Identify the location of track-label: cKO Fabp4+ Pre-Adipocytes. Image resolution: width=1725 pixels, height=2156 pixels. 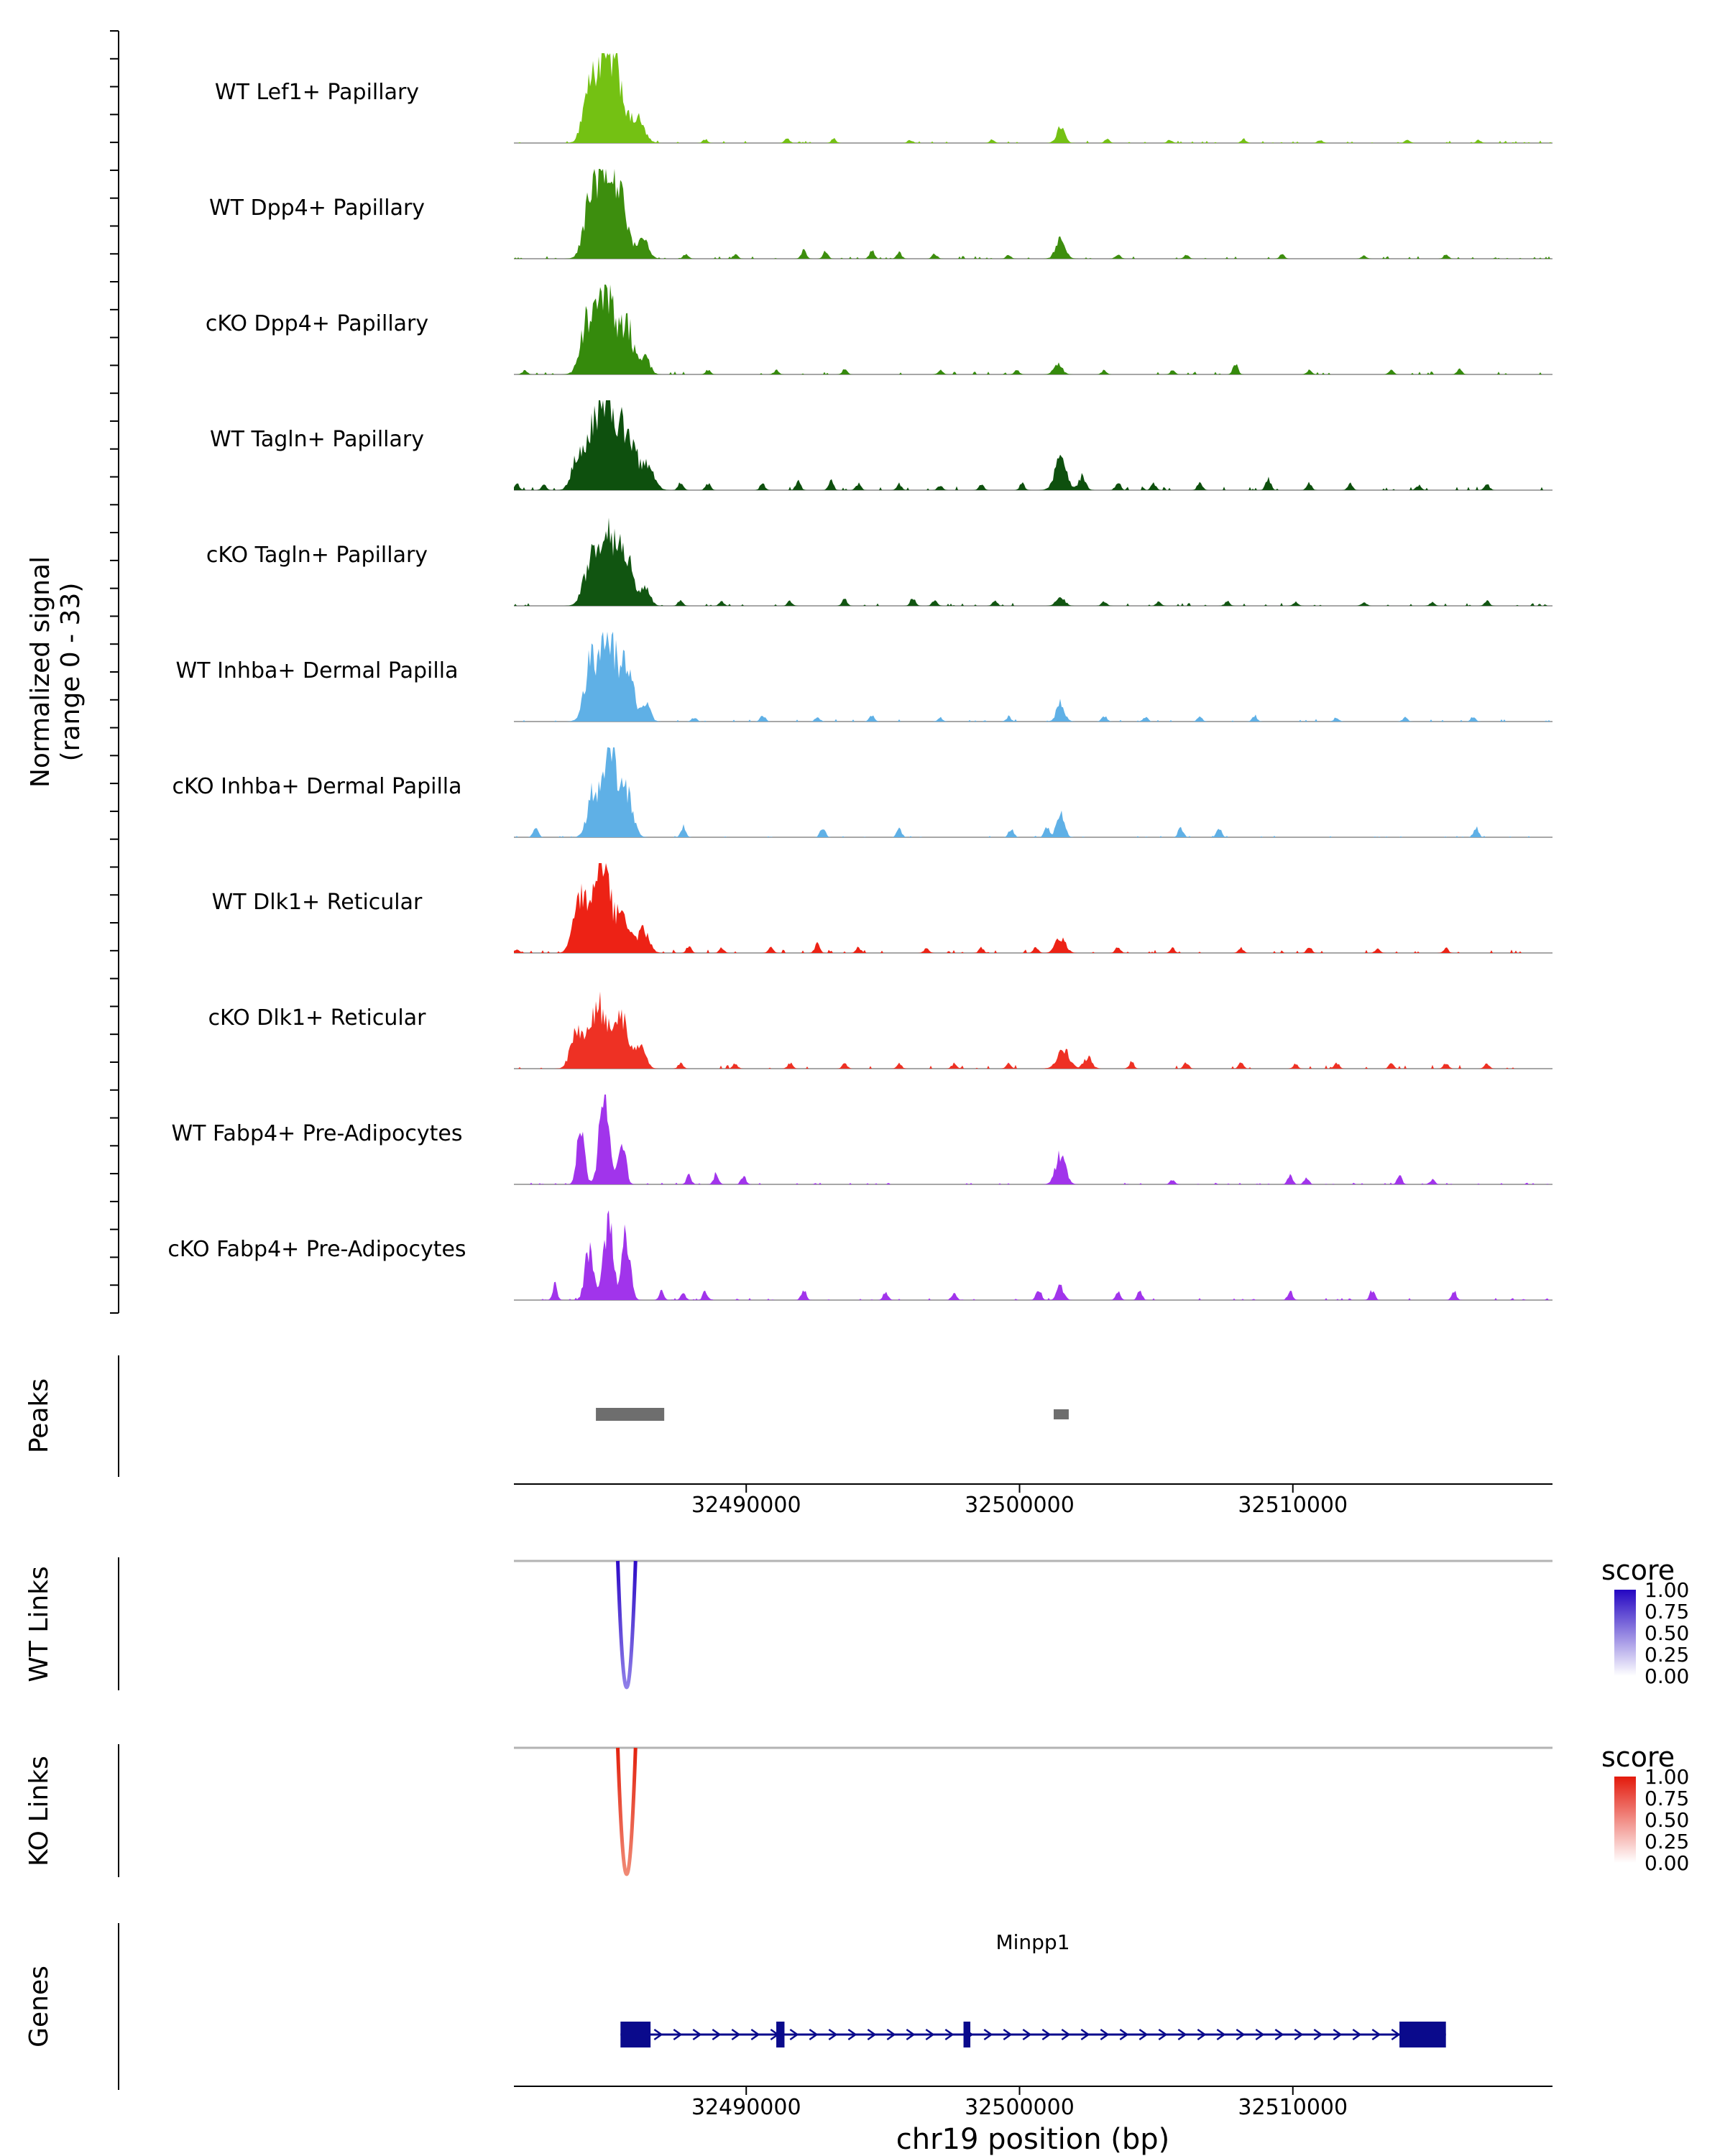
(316, 1249).